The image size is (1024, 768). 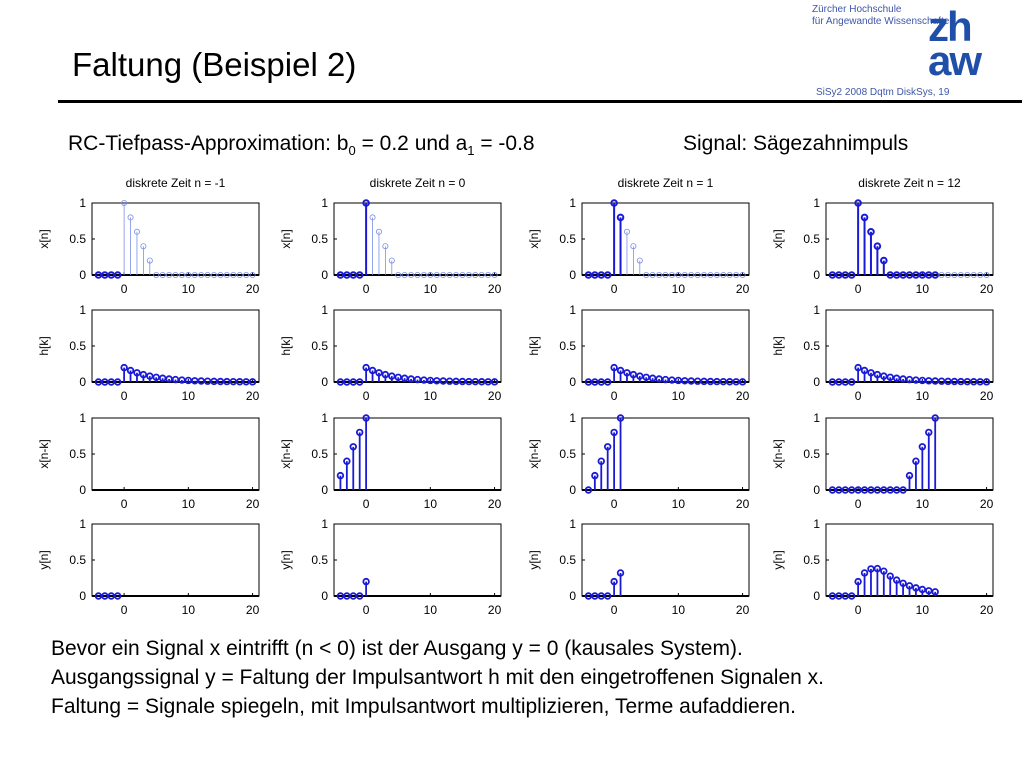 What do you see at coordinates (955, 60) in the screenshot?
I see `logo-line-2: aw` at bounding box center [955, 60].